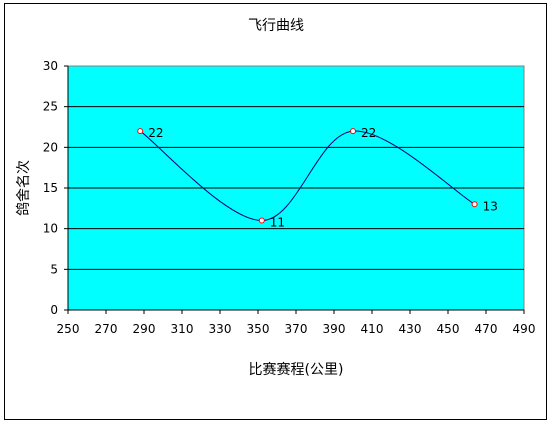 Image resolution: width=553 pixels, height=427 pixels. Describe the element at coordinates (50, 188) in the screenshot. I see `y-tick-label: 15` at that location.